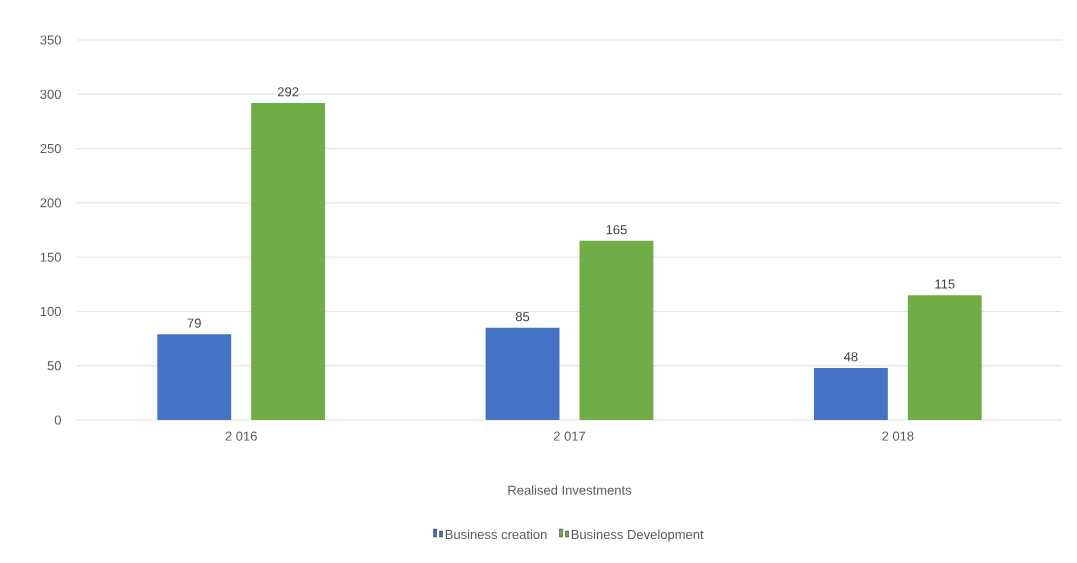 Image resolution: width=1077 pixels, height=563 pixels. Describe the element at coordinates (288, 92) in the screenshot. I see `data-label: 292` at that location.